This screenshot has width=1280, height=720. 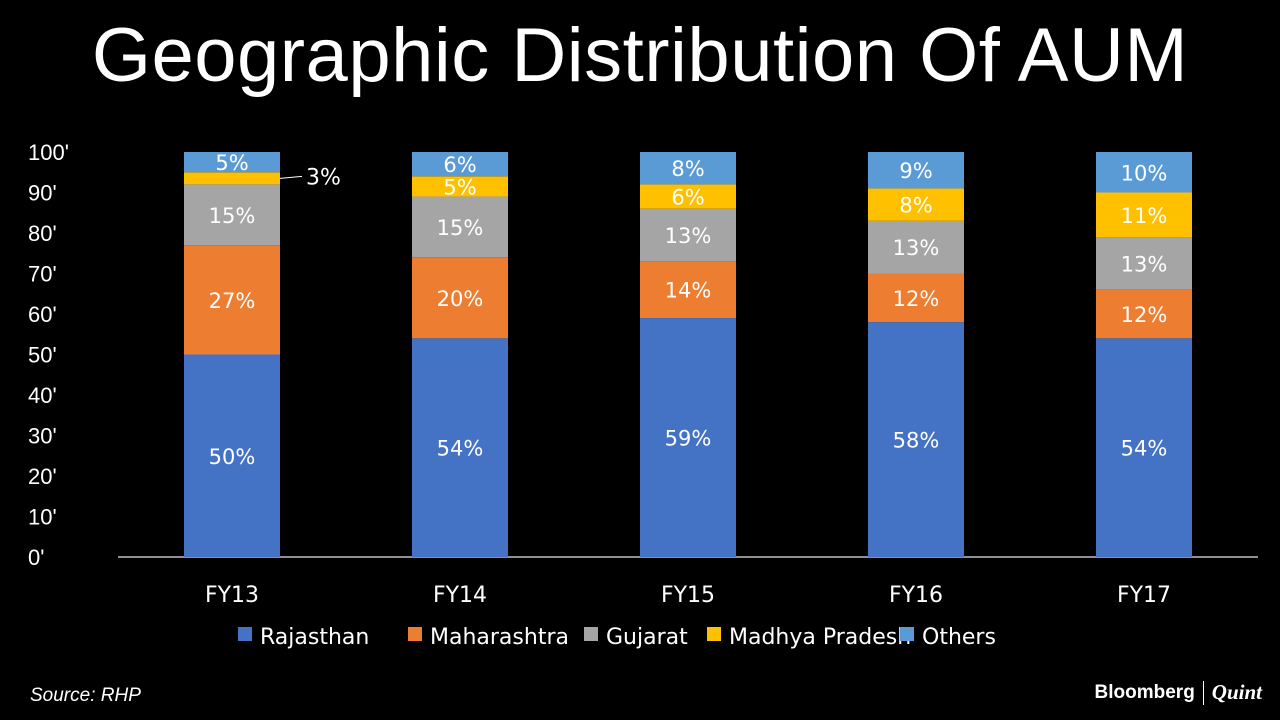 I want to click on y-tick-label: 50', so click(x=42, y=355).